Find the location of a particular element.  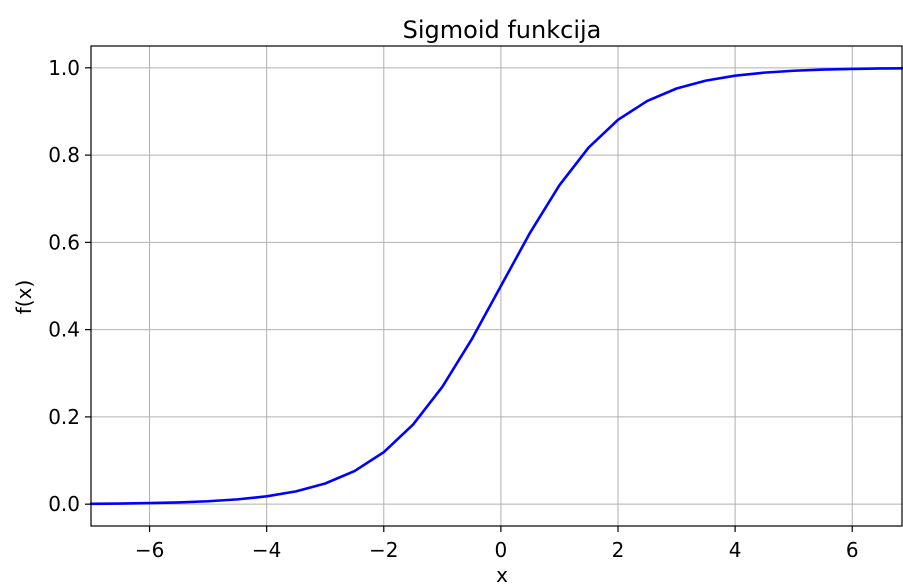

y-tick-label: 0.8 is located at coordinates (64, 155).